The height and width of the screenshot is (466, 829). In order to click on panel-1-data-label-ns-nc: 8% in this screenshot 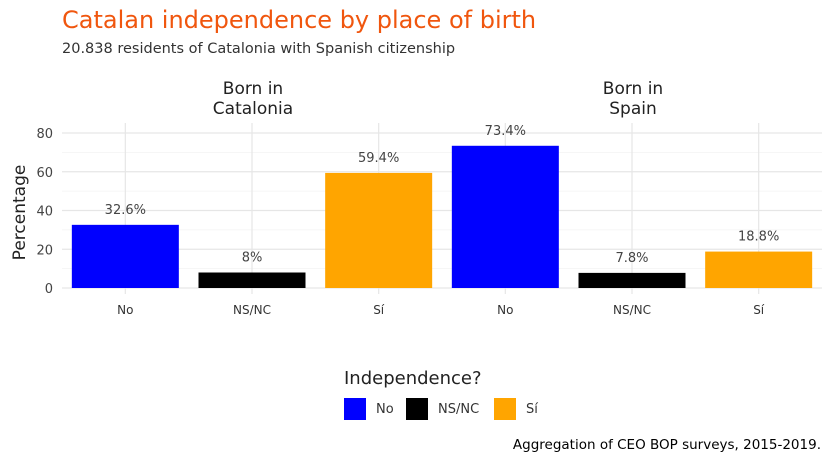, I will do `click(252, 258)`.